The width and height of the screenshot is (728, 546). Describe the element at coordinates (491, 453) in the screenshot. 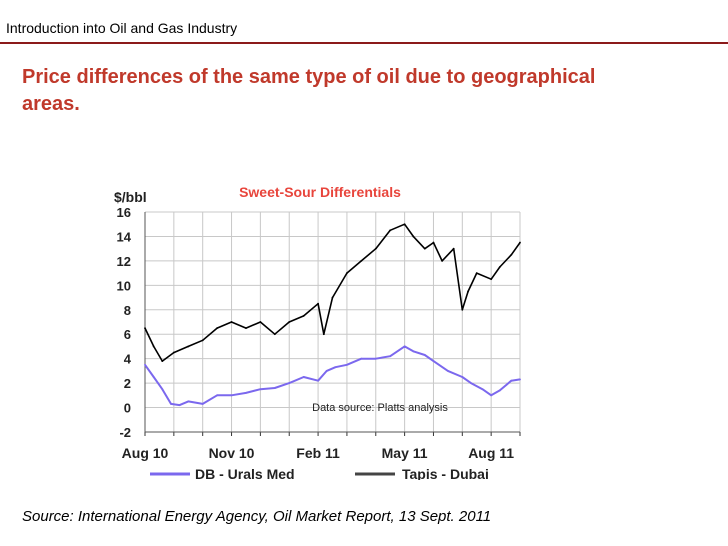

I see `x-tick-label: Aug 11` at that location.